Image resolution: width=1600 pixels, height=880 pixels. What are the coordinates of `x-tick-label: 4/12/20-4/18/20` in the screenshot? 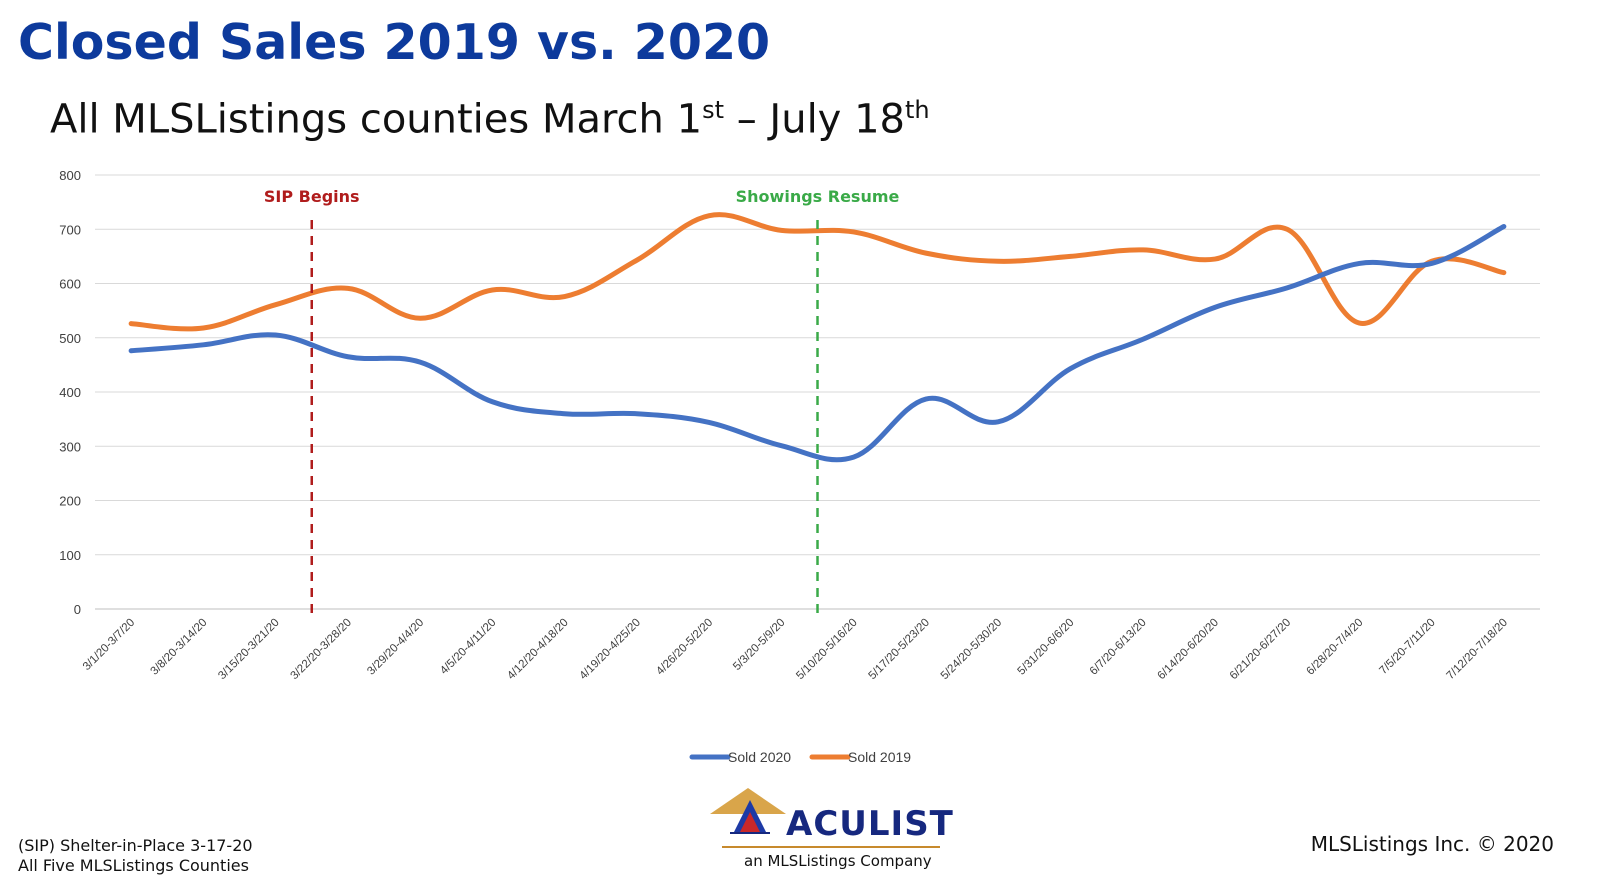 It's located at (537, 649).